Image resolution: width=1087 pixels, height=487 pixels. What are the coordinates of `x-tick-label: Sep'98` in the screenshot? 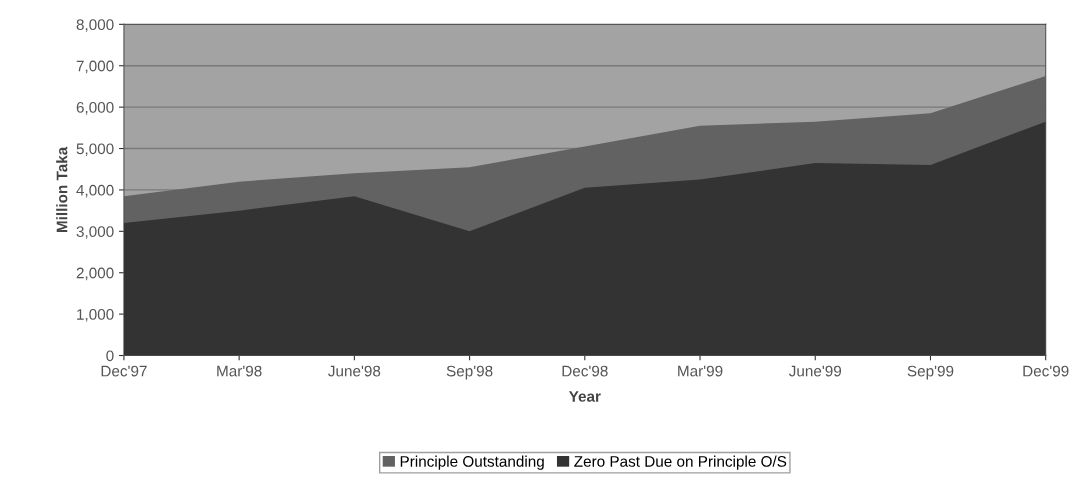 It's located at (469, 372).